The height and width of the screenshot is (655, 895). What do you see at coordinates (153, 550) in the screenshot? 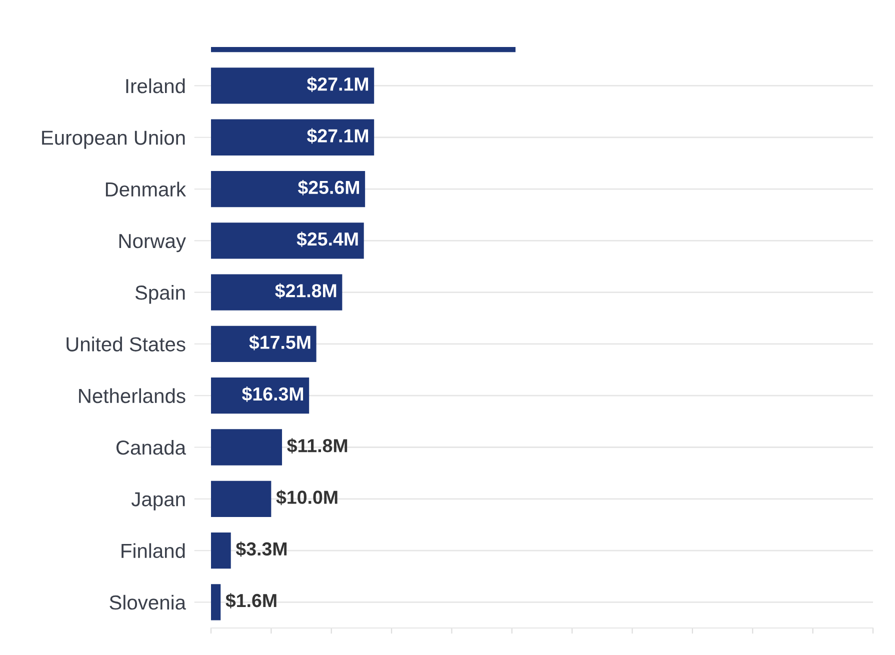
I see `y-tick-label: Finland` at bounding box center [153, 550].